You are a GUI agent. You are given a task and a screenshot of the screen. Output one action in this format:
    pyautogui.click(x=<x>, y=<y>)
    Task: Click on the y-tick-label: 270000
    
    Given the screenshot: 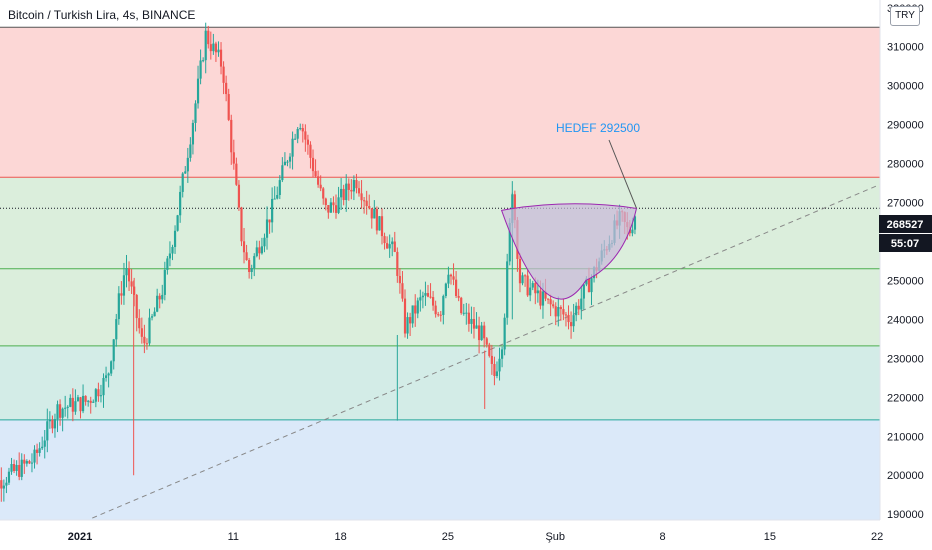 What is the action you would take?
    pyautogui.click(x=905, y=204)
    